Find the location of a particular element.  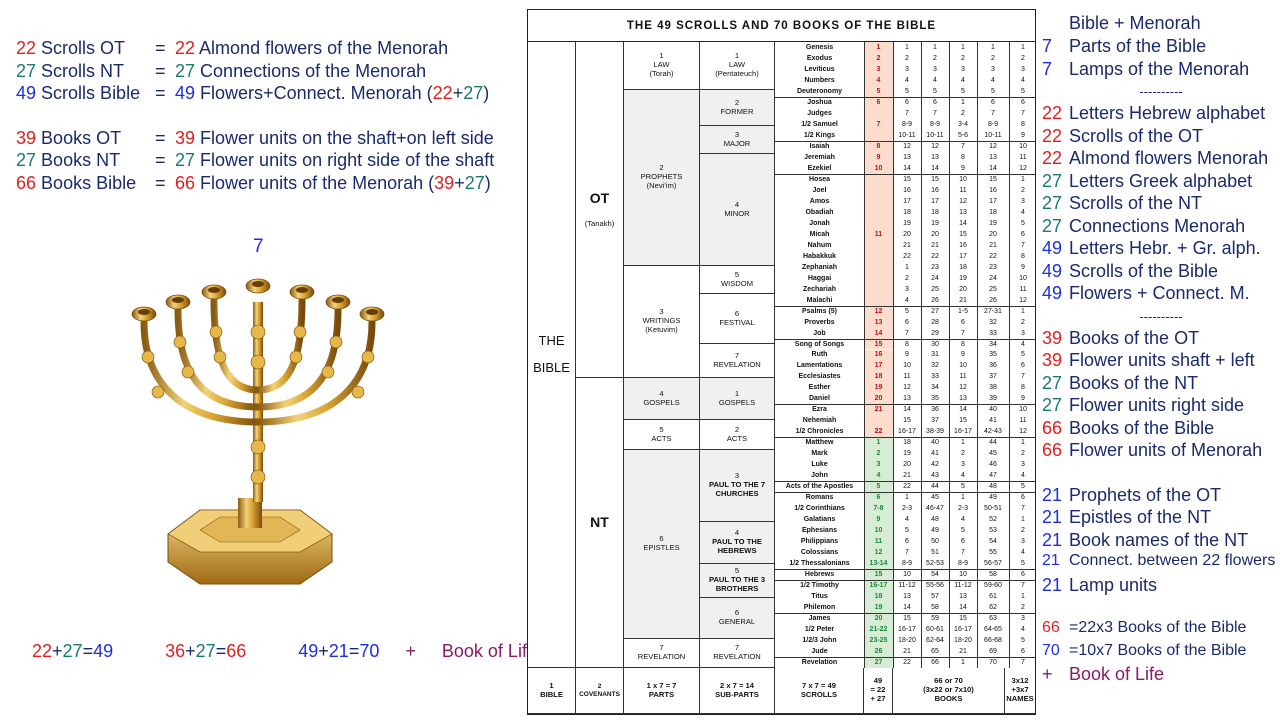

book-count-d: 48 is located at coordinates (993, 487).